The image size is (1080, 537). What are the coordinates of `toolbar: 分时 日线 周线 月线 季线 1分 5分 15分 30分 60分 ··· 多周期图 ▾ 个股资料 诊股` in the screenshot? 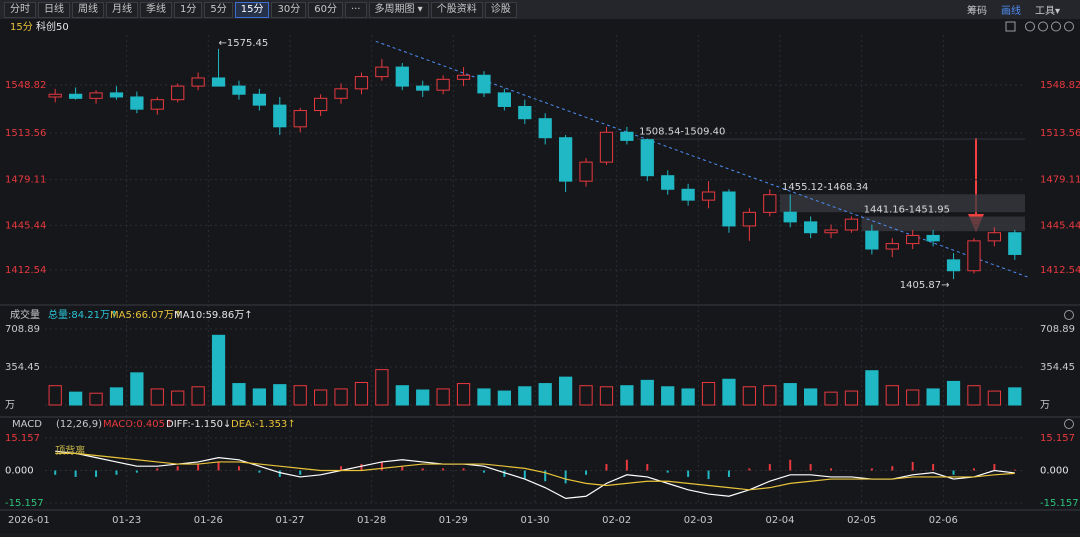 It's located at (540, 9).